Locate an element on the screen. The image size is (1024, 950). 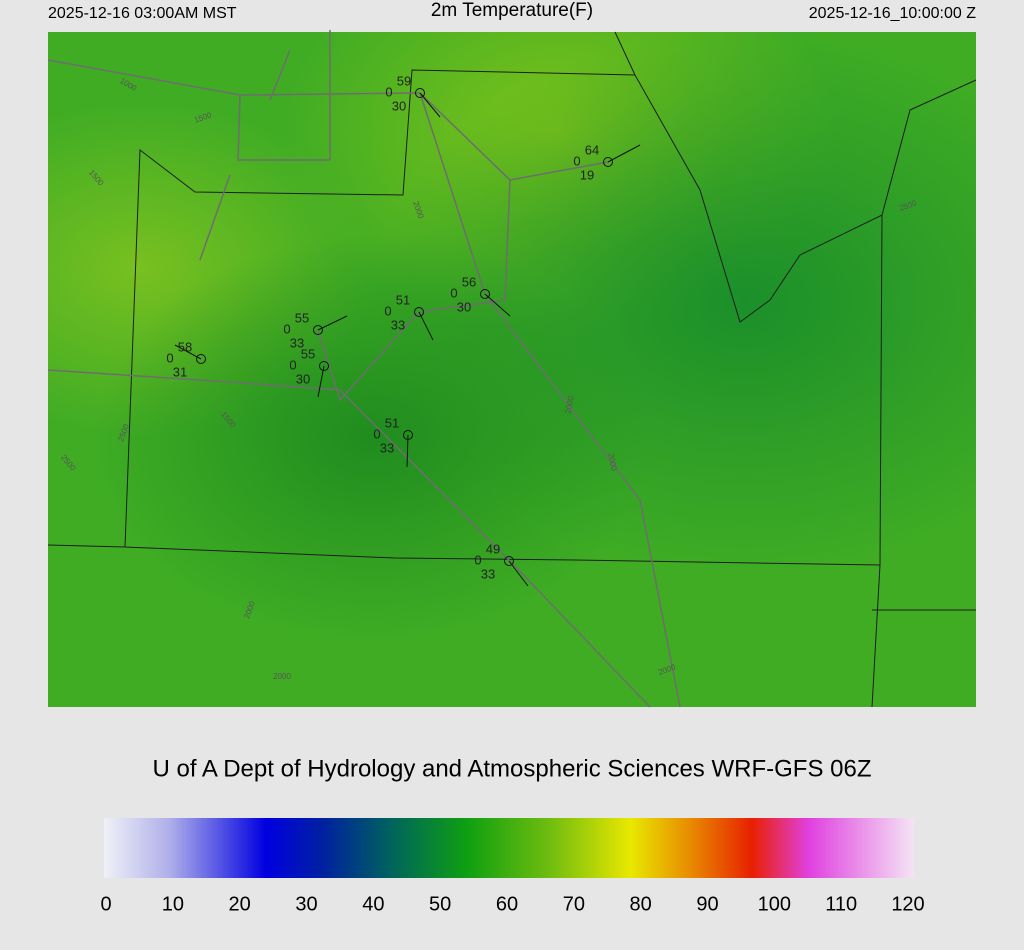
colorbar-tick-label: 50 is located at coordinates (440, 904).